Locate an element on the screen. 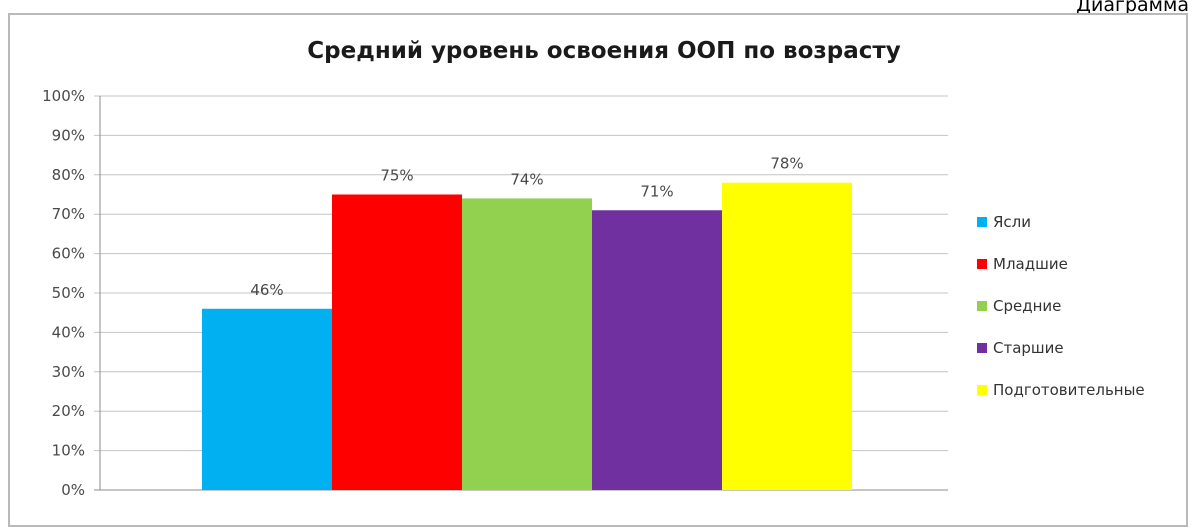 The width and height of the screenshot is (1195, 529). y-tick-label: 90% is located at coordinates (68, 135).